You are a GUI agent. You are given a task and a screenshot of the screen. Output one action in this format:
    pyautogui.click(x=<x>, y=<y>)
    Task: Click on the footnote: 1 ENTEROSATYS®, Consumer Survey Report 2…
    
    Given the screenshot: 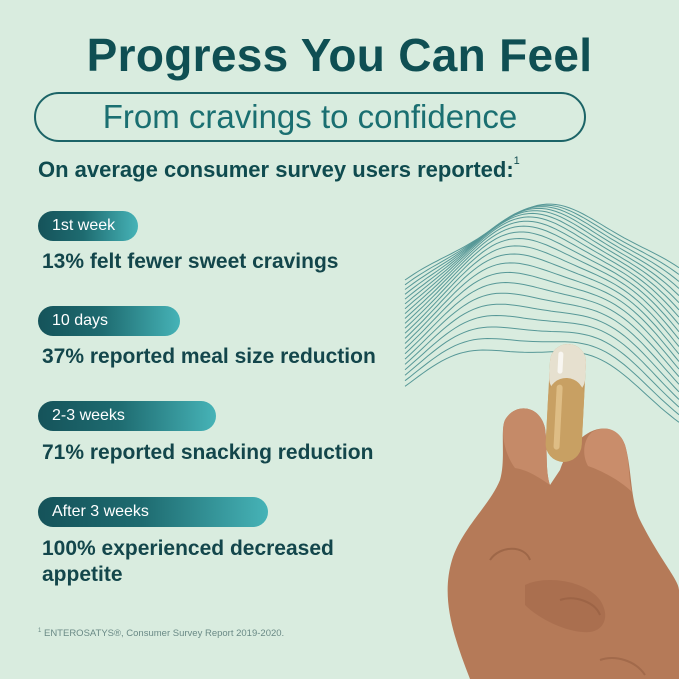 What is the action you would take?
    pyautogui.click(x=161, y=633)
    